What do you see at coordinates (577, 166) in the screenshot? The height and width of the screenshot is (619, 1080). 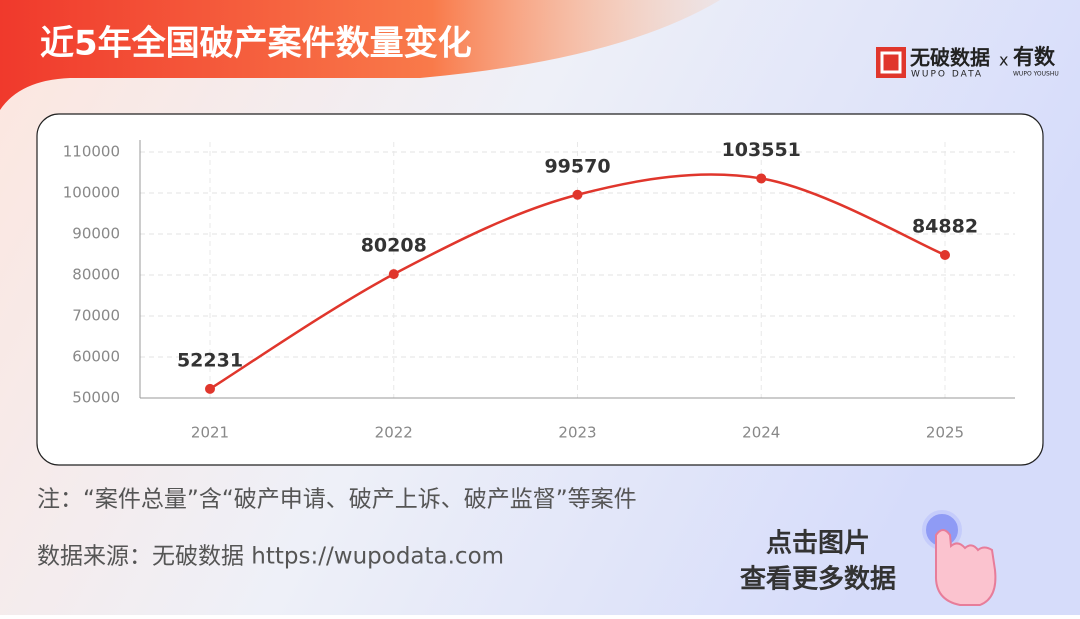 I see `data-label: 99570` at bounding box center [577, 166].